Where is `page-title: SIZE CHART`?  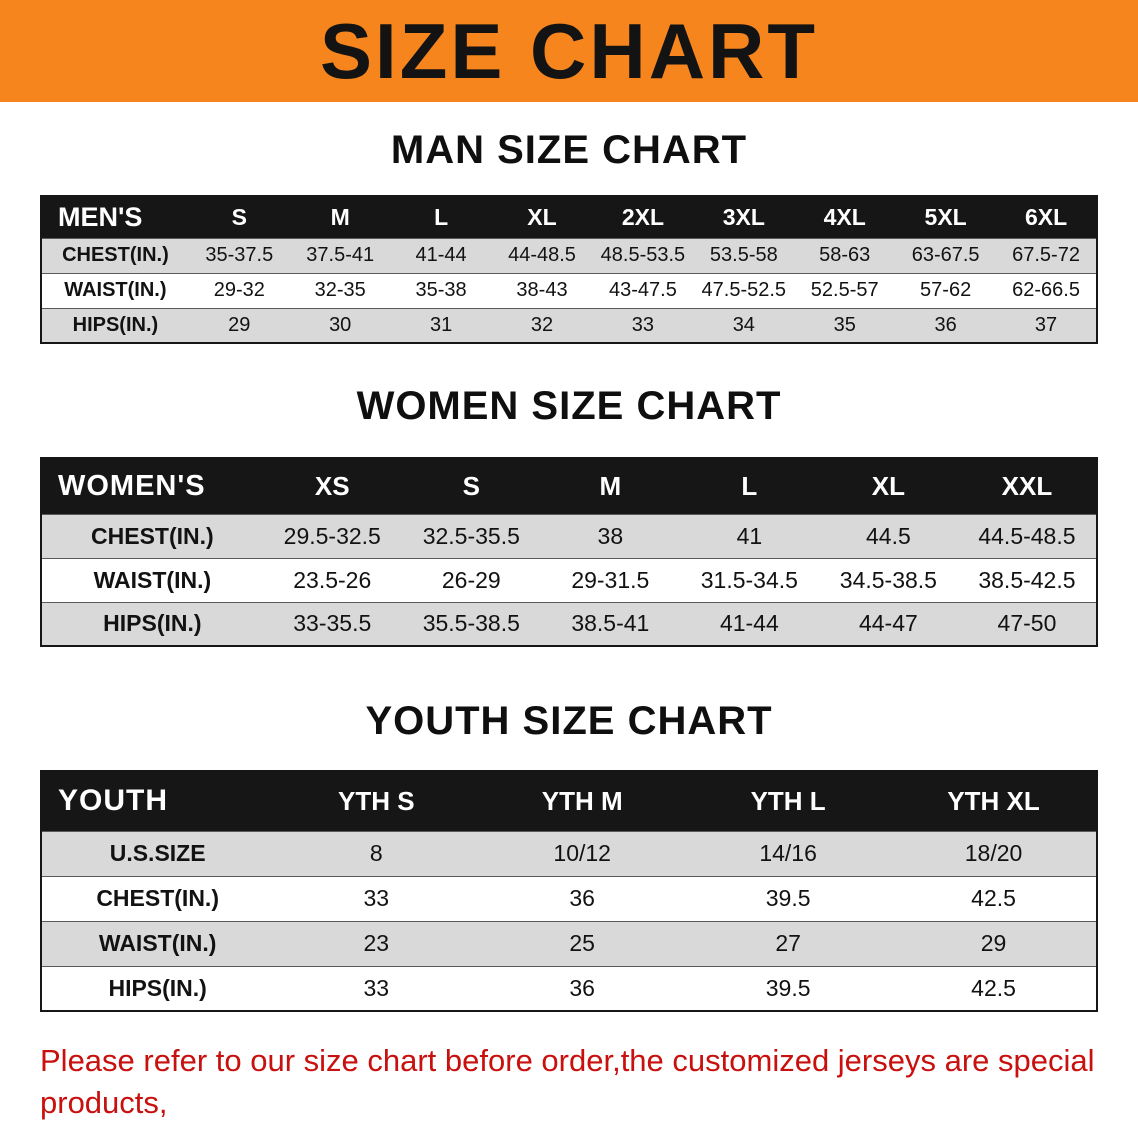
page-title: SIZE CHART is located at coordinates (569, 51).